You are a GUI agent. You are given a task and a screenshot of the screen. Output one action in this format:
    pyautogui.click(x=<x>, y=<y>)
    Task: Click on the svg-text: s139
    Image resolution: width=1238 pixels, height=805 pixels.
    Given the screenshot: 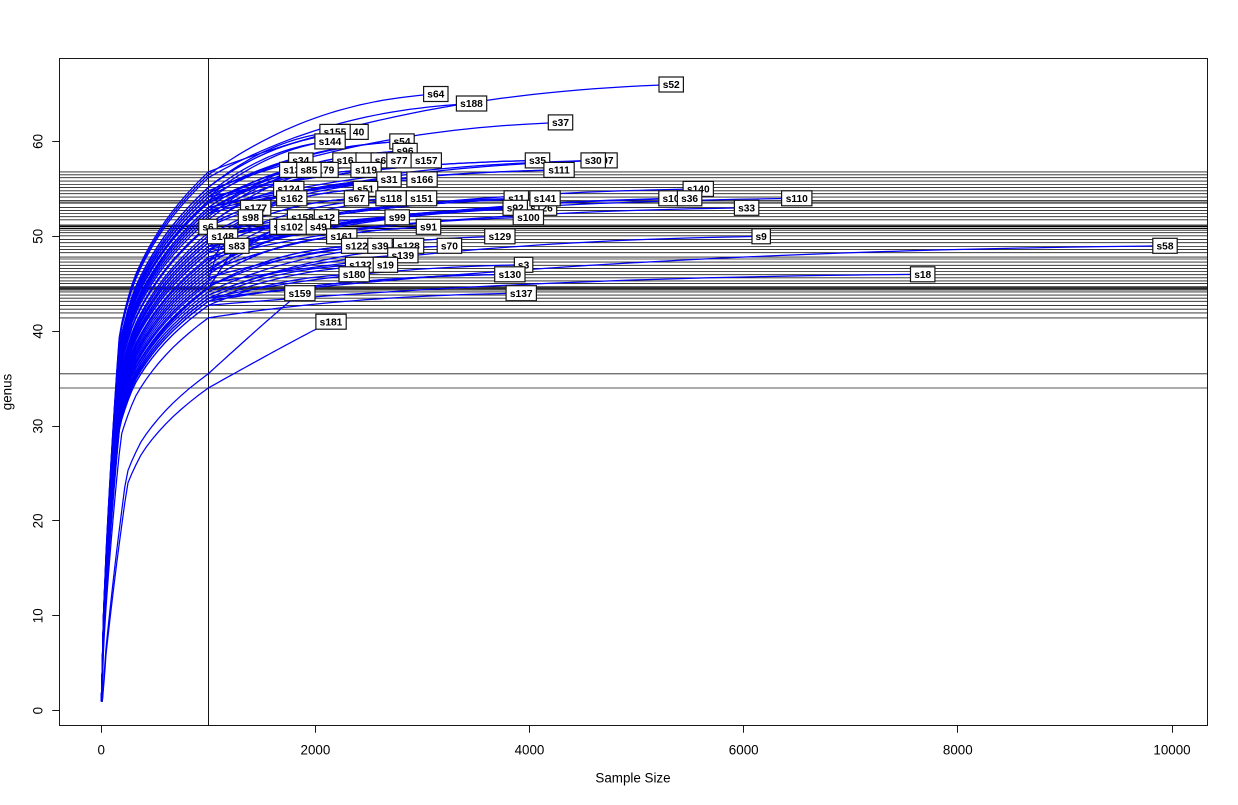 What is the action you would take?
    pyautogui.click(x=402, y=256)
    